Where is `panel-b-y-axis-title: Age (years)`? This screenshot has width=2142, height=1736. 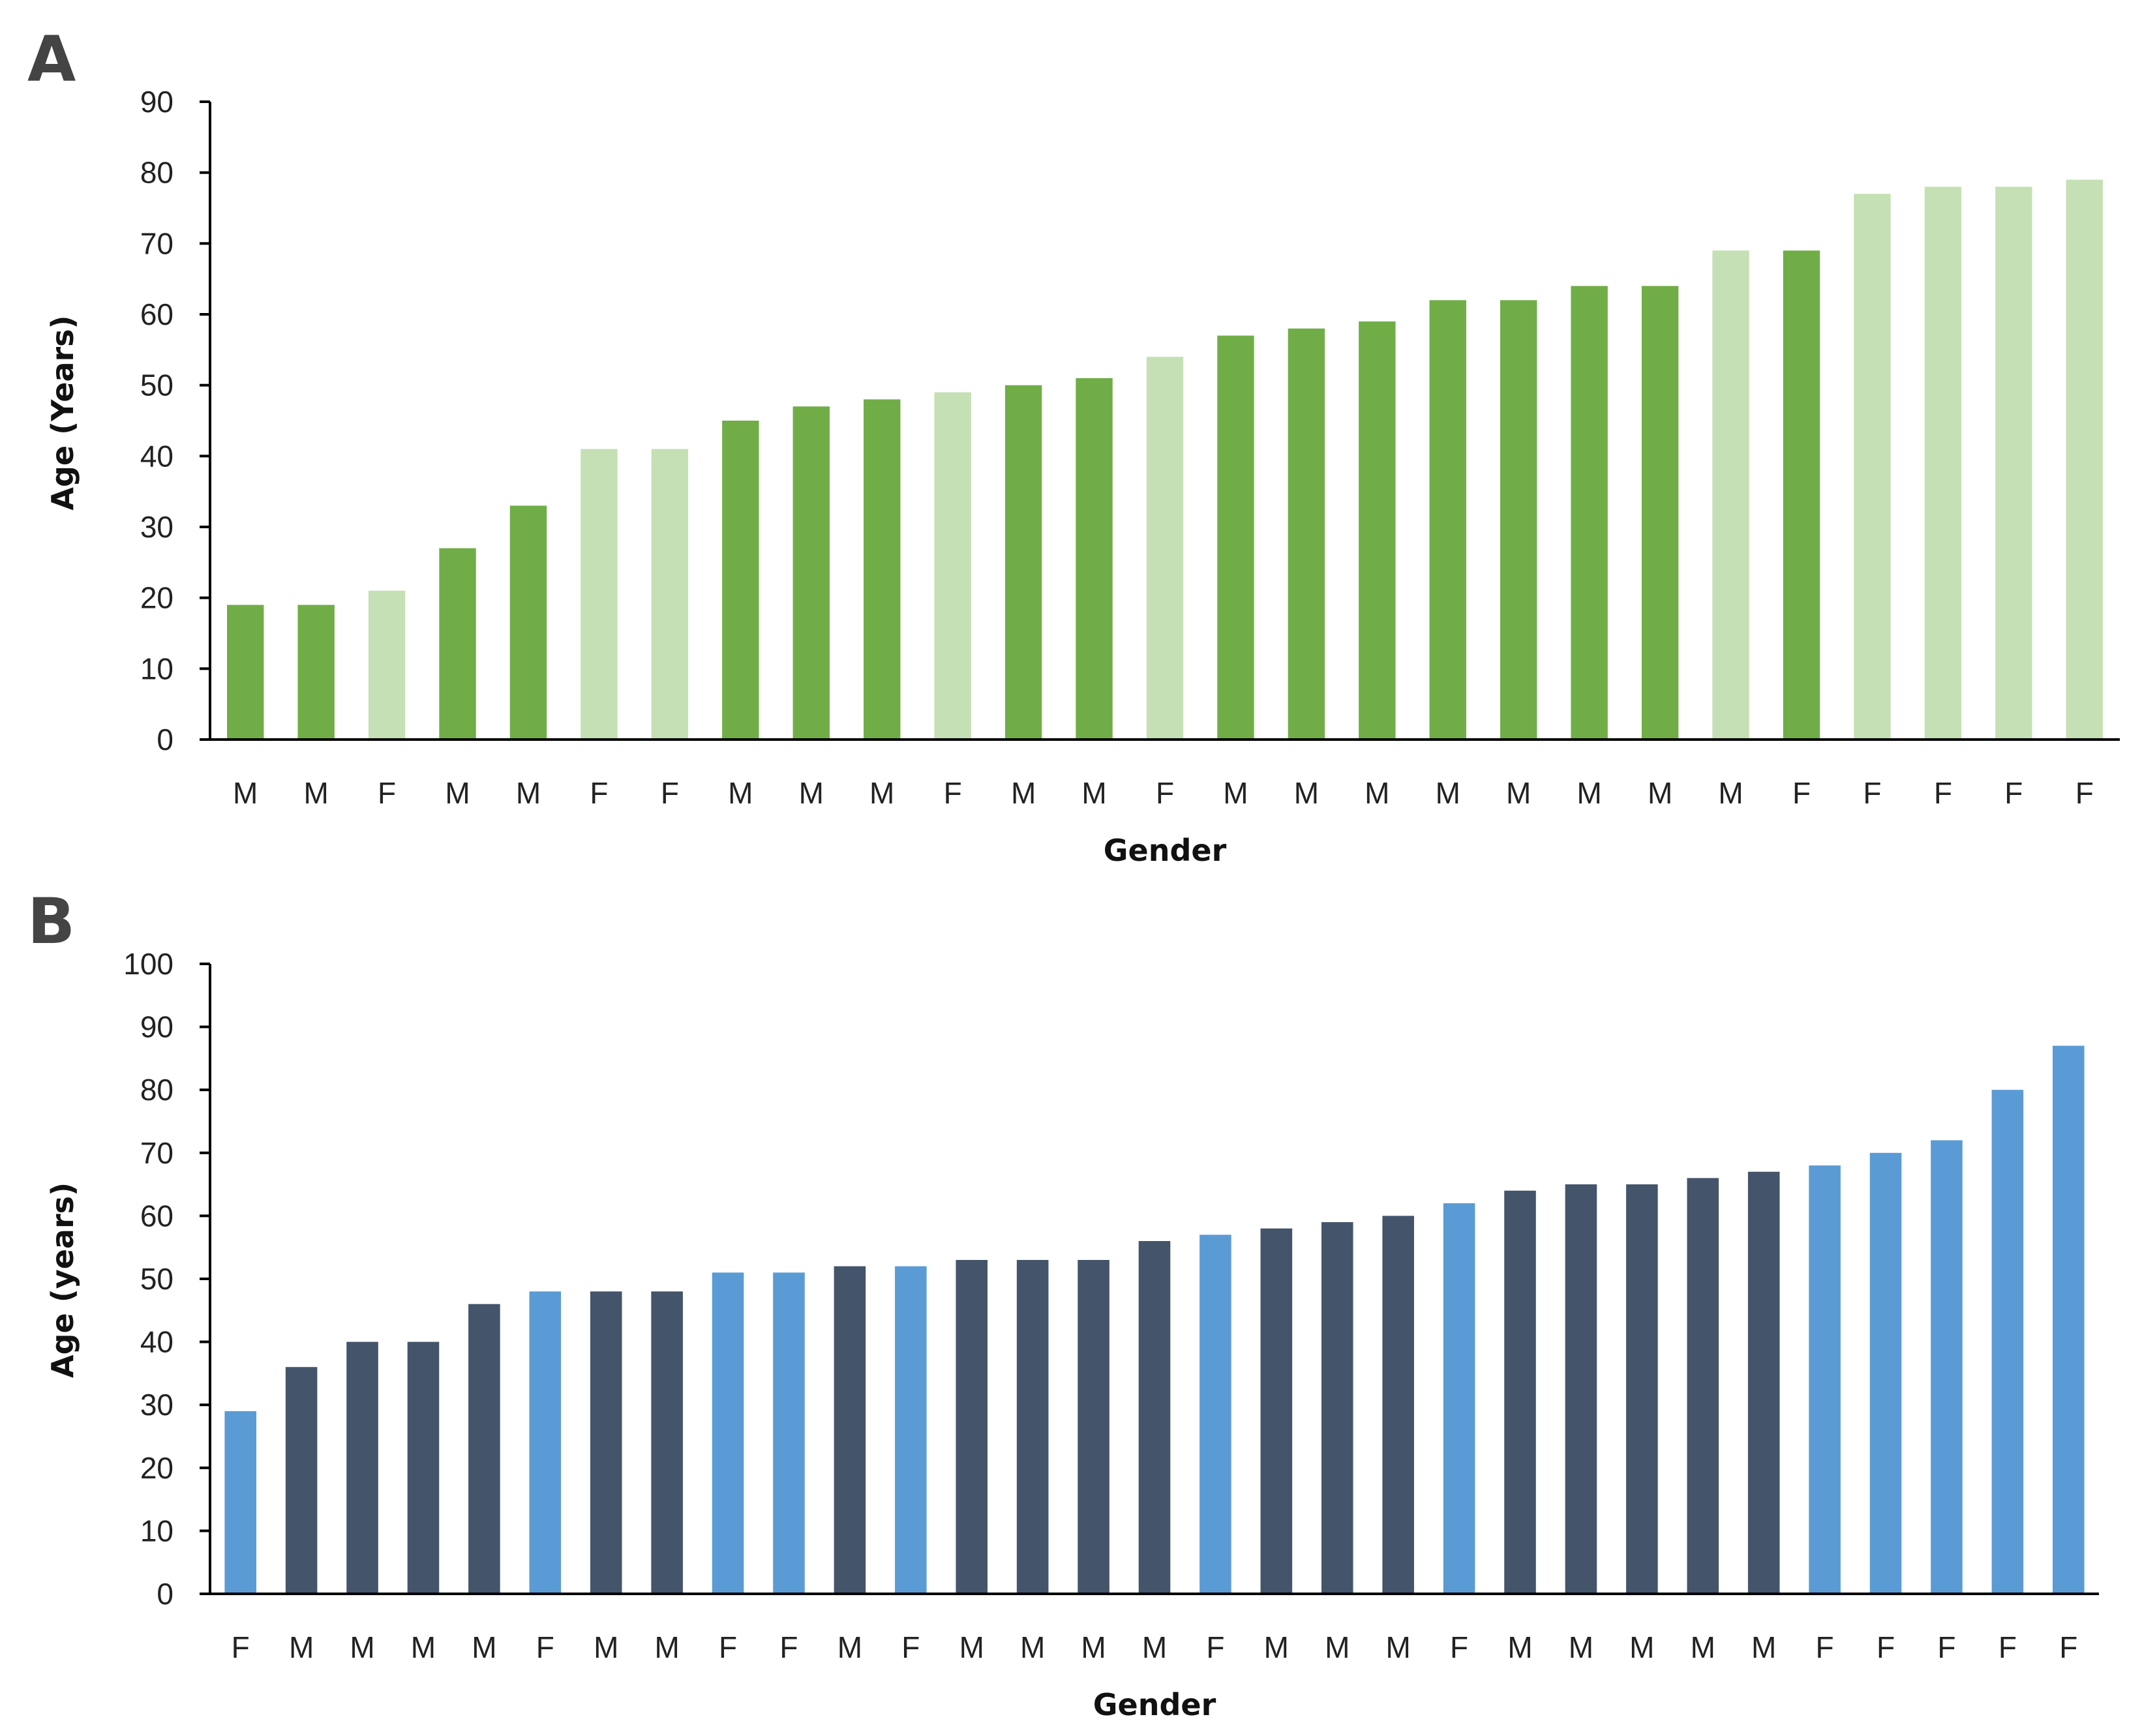
panel-b-y-axis-title: Age (years) is located at coordinates (63, 1280).